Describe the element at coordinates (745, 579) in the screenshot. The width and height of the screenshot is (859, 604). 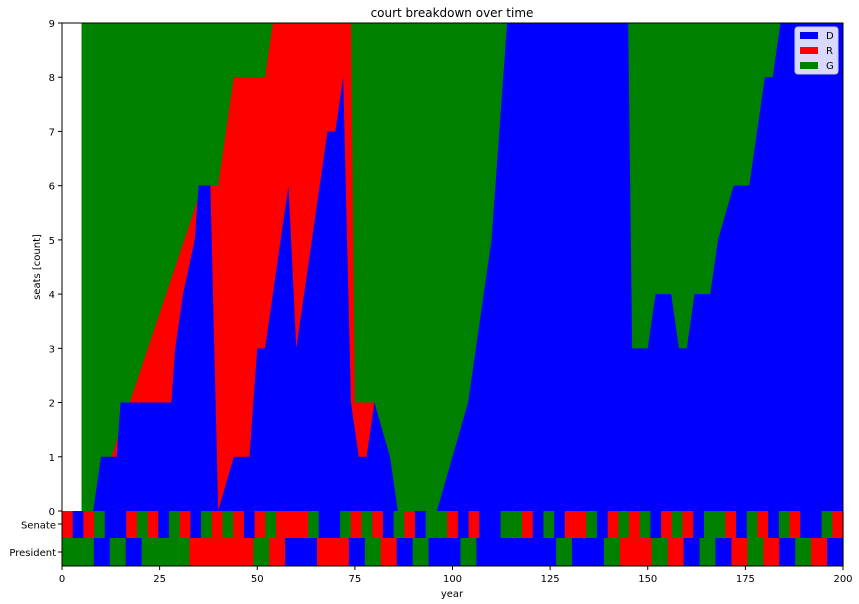
I see `x-tick-label: 175` at that location.